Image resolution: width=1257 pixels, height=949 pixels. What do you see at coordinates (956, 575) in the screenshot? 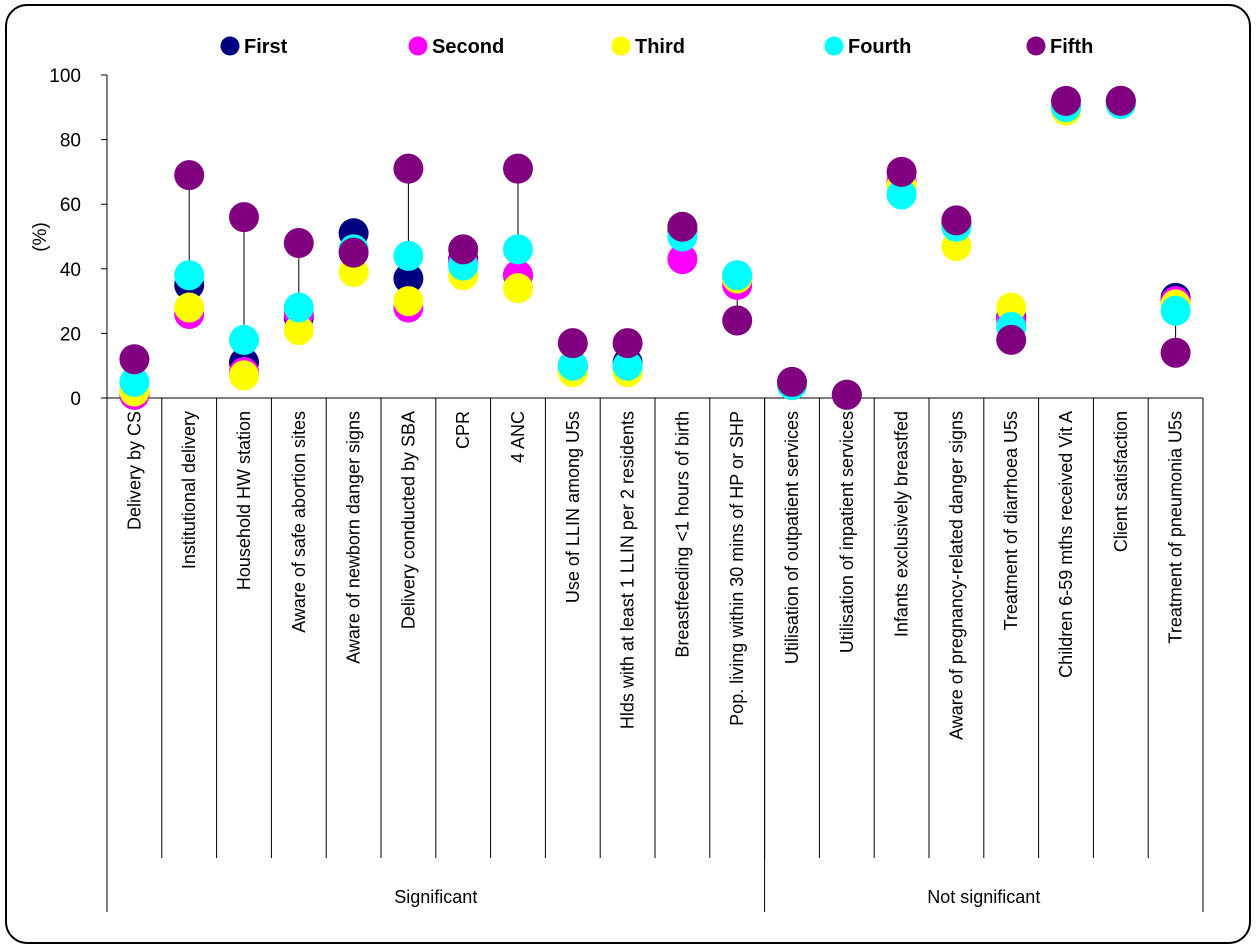
I see `category-label: Aware of pregnancy-related danger signs` at bounding box center [956, 575].